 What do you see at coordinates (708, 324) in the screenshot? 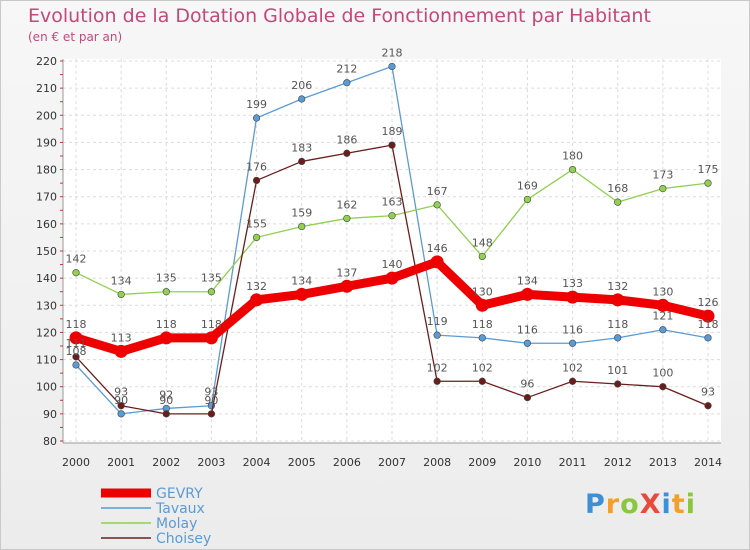
I see `data-label-tavaux: 118` at bounding box center [708, 324].